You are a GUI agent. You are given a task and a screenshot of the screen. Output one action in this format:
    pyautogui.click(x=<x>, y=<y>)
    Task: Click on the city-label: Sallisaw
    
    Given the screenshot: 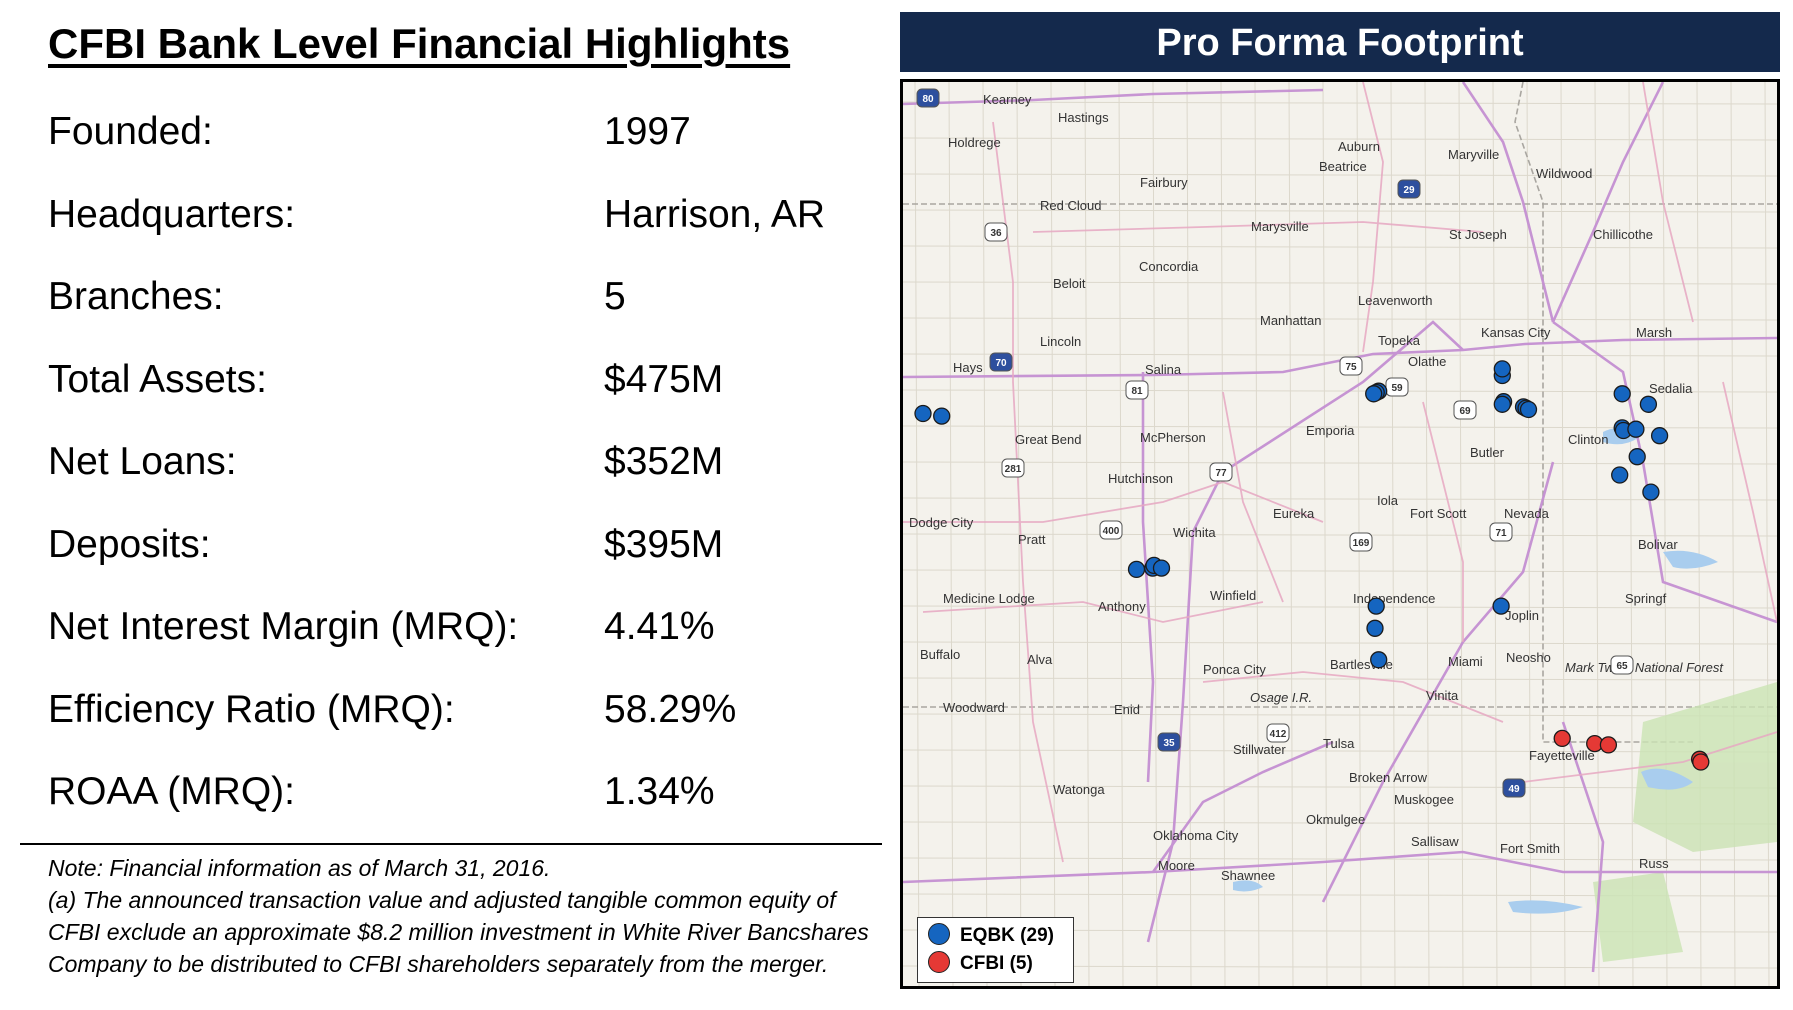 What is the action you would take?
    pyautogui.click(x=1435, y=841)
    